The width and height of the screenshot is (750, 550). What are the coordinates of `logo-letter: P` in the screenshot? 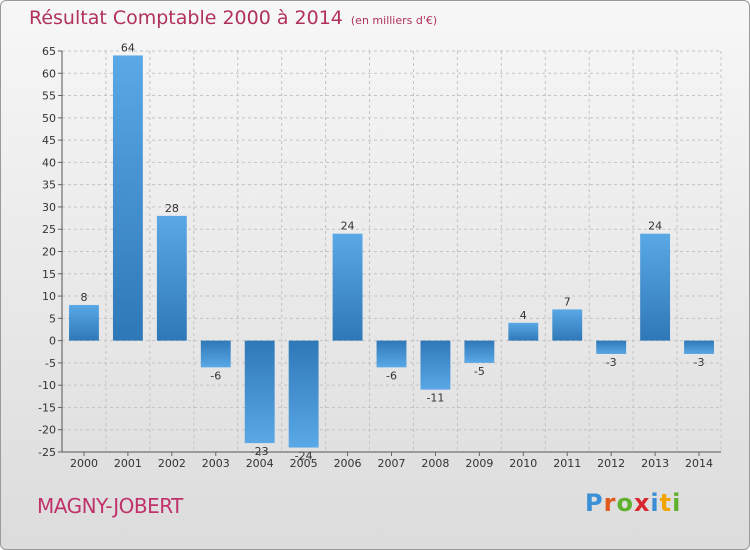 It's located at (594, 503).